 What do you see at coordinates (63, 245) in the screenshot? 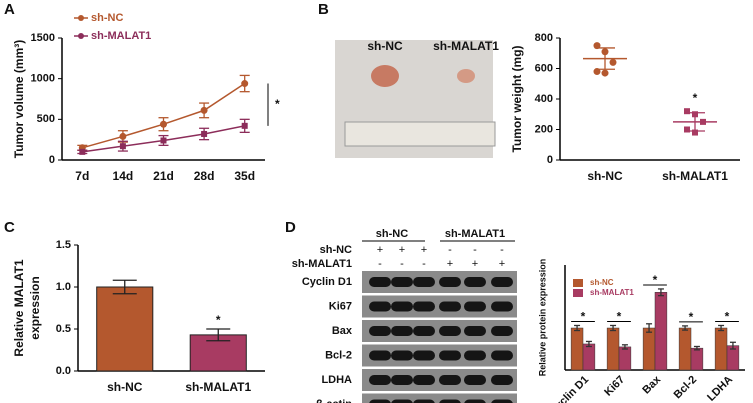
I see `y-tick-label: 1.5` at bounding box center [63, 245].